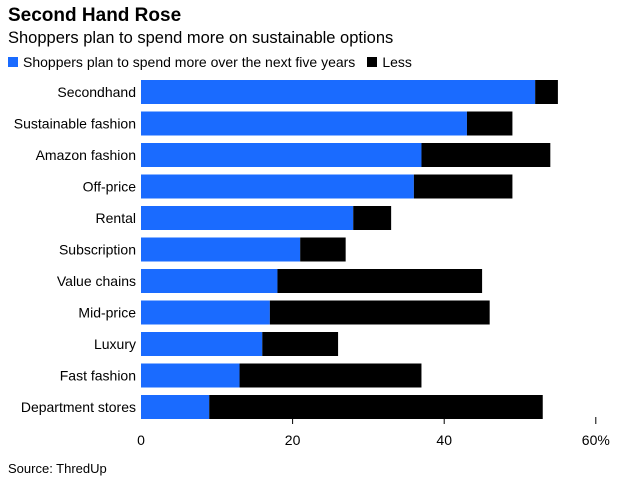  I want to click on legend-item-less: Less, so click(389, 62).